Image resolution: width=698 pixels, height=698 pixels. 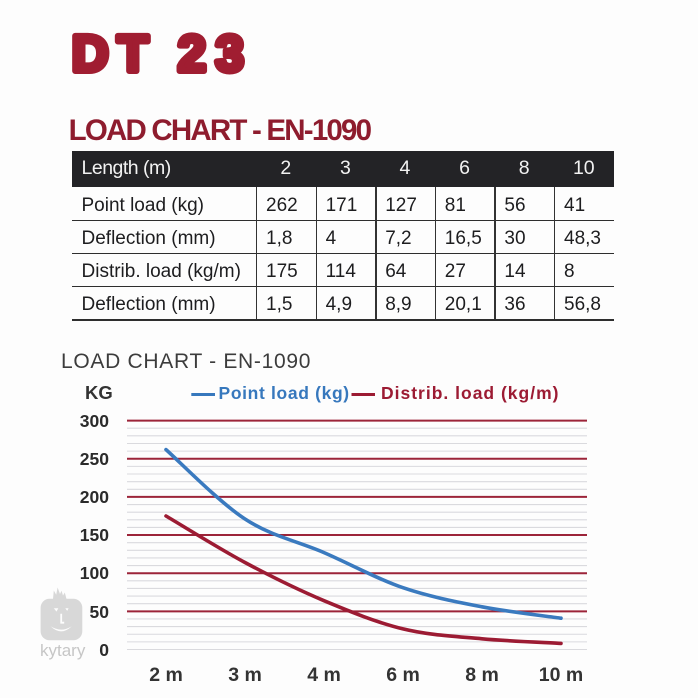 I want to click on svg-text: 2, so click(x=192, y=53).